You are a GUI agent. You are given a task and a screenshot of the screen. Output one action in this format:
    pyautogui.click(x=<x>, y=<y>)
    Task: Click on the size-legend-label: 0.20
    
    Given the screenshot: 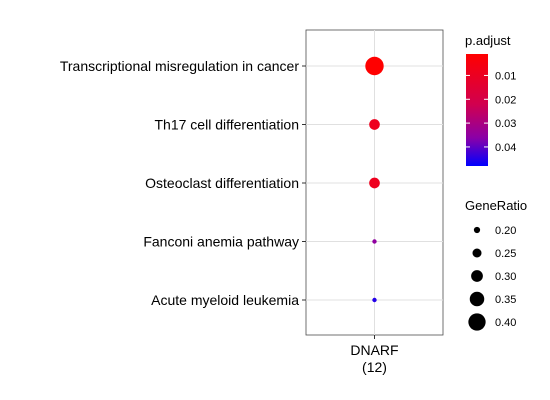 What is the action you would take?
    pyautogui.click(x=505, y=231)
    